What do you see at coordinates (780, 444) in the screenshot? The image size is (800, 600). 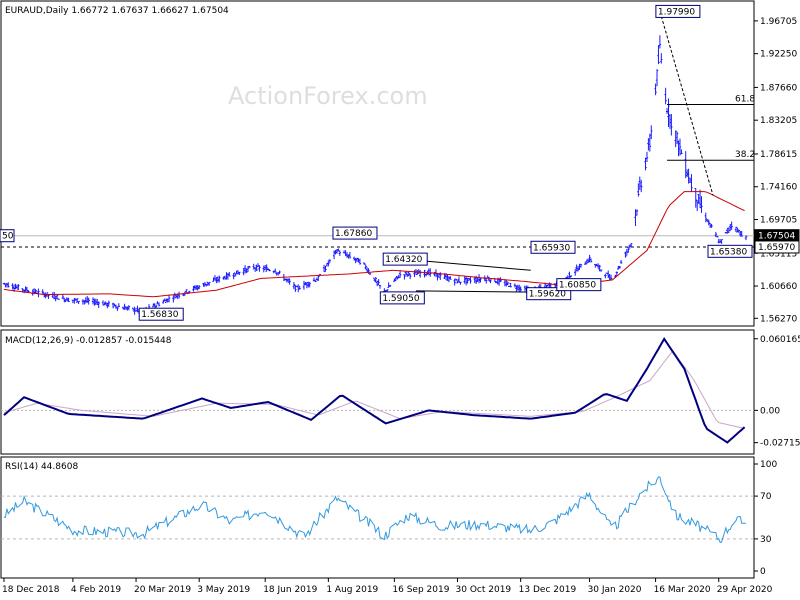 I see `macd-y-tick-label: -0.02715` at bounding box center [780, 444].